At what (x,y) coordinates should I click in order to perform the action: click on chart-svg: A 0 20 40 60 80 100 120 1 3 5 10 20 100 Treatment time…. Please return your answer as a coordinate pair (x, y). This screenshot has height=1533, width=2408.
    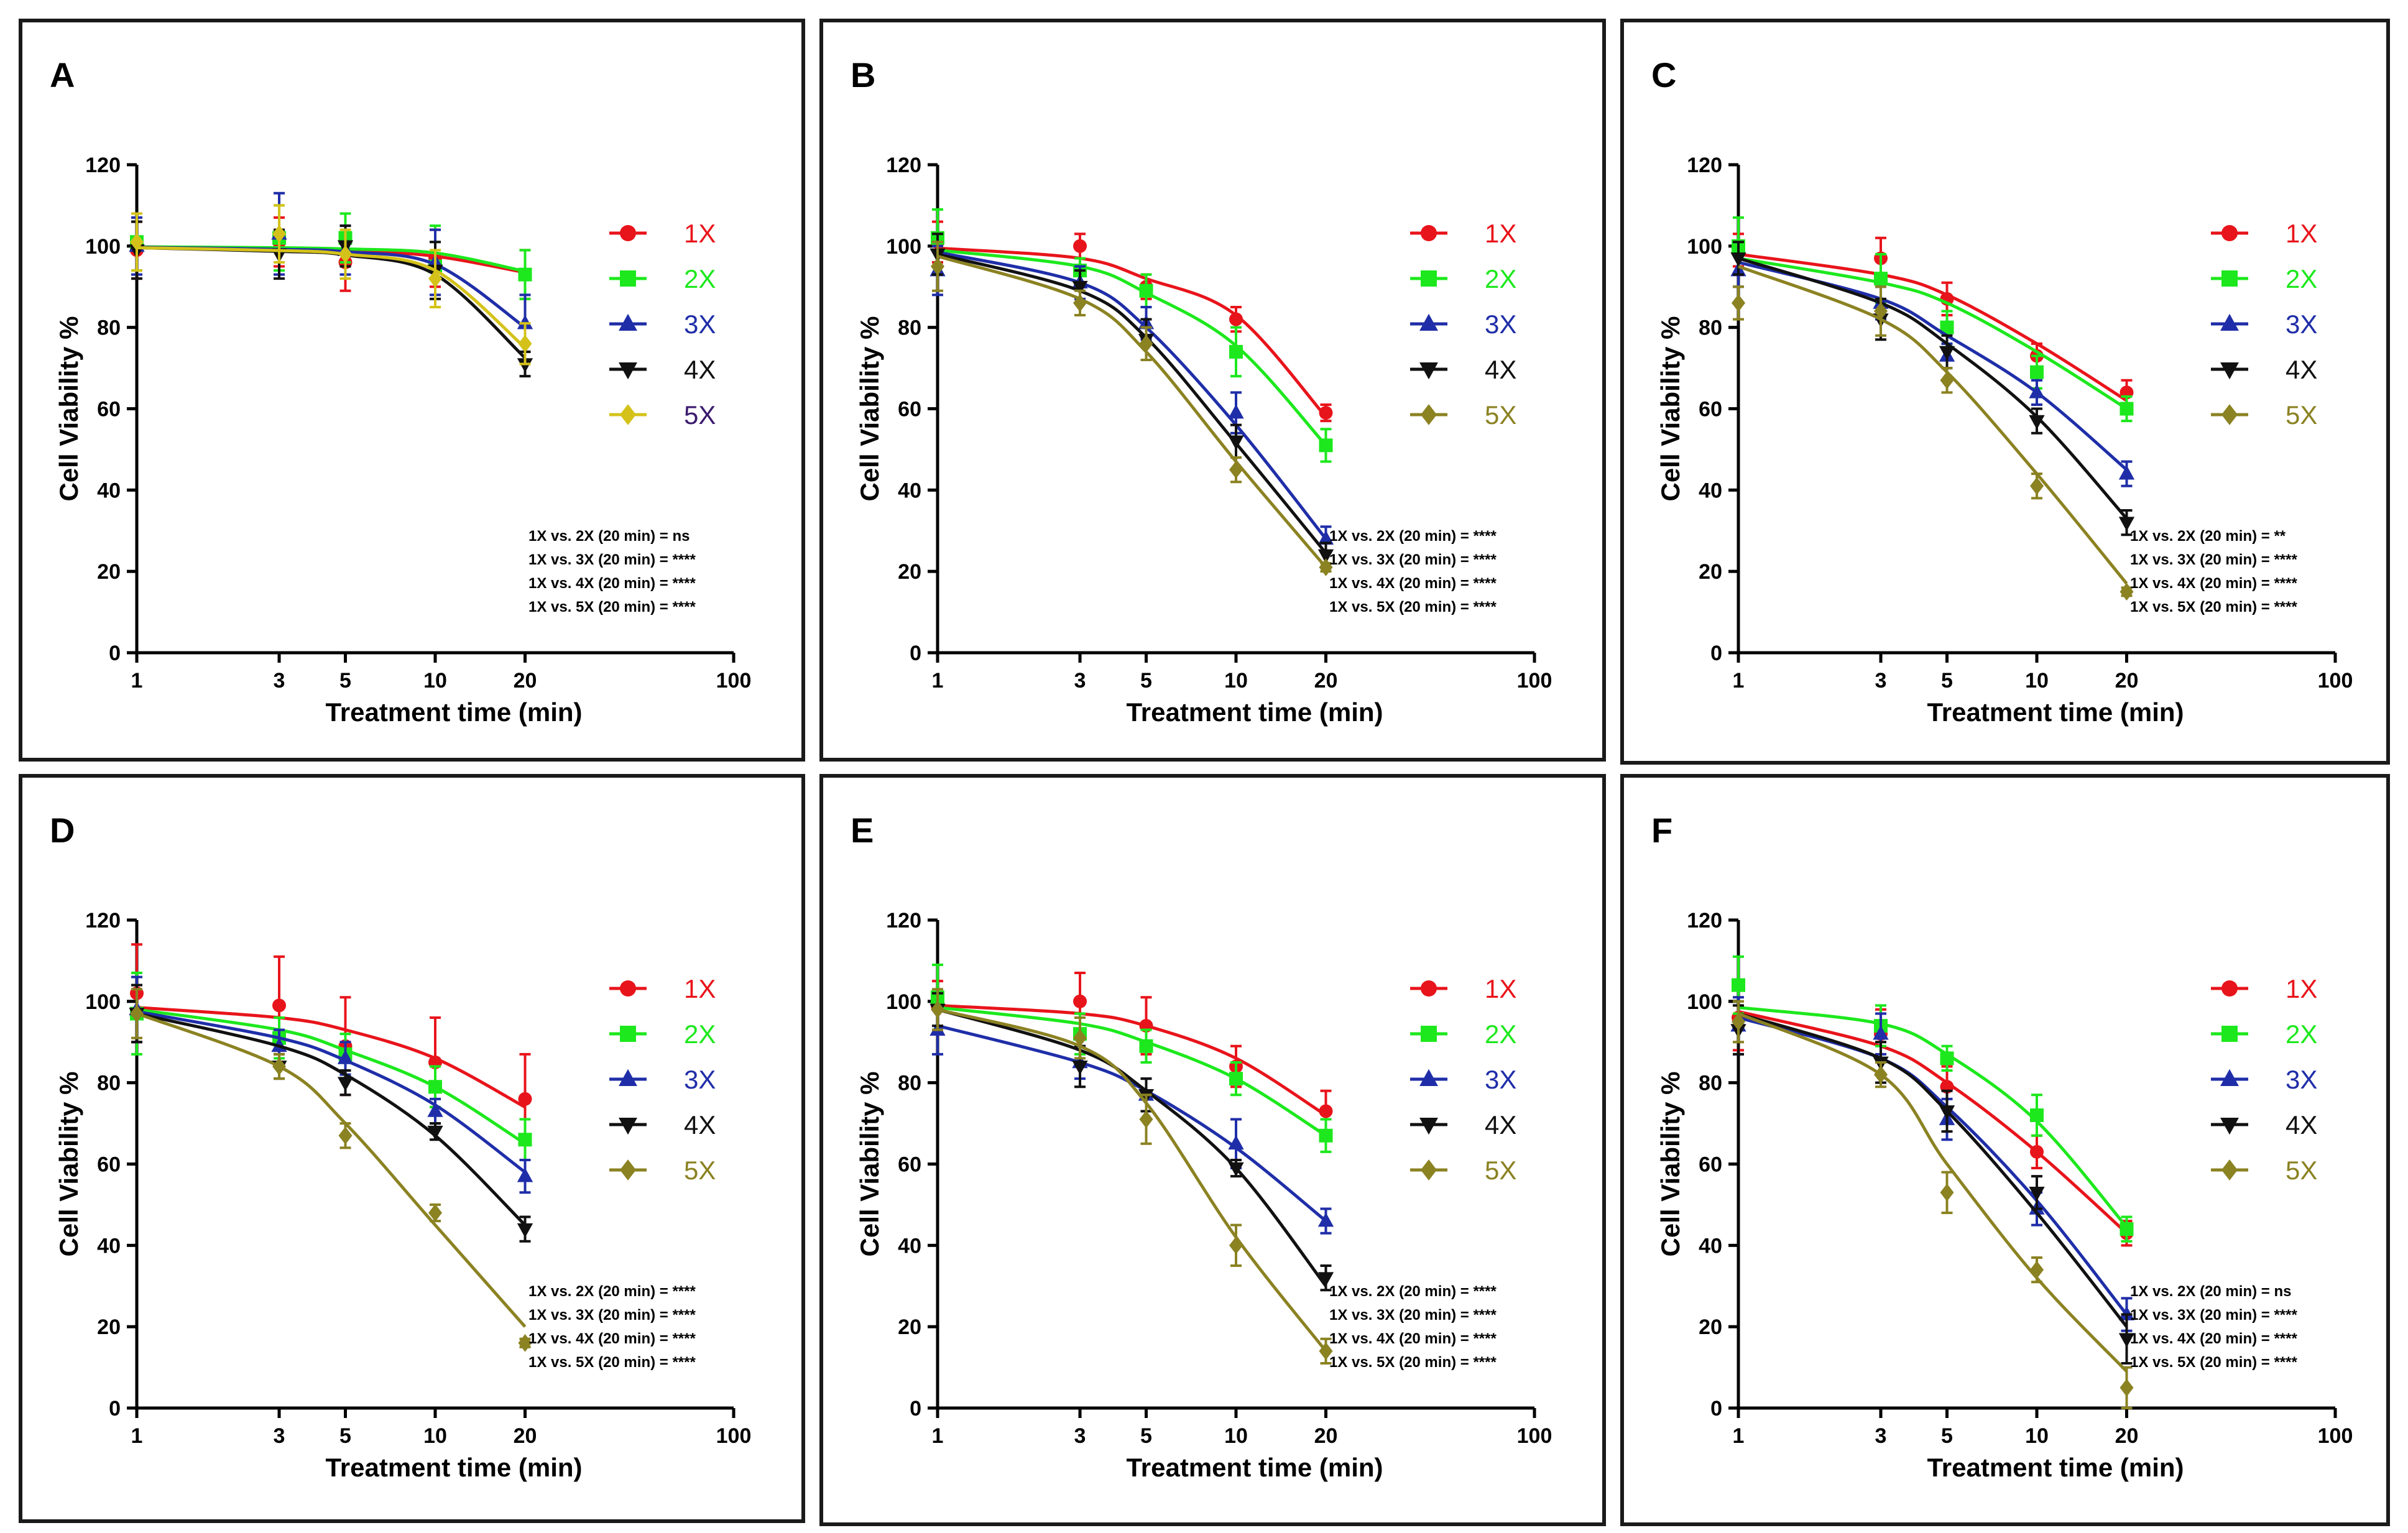
    Looking at the image, I should click on (401, 391).